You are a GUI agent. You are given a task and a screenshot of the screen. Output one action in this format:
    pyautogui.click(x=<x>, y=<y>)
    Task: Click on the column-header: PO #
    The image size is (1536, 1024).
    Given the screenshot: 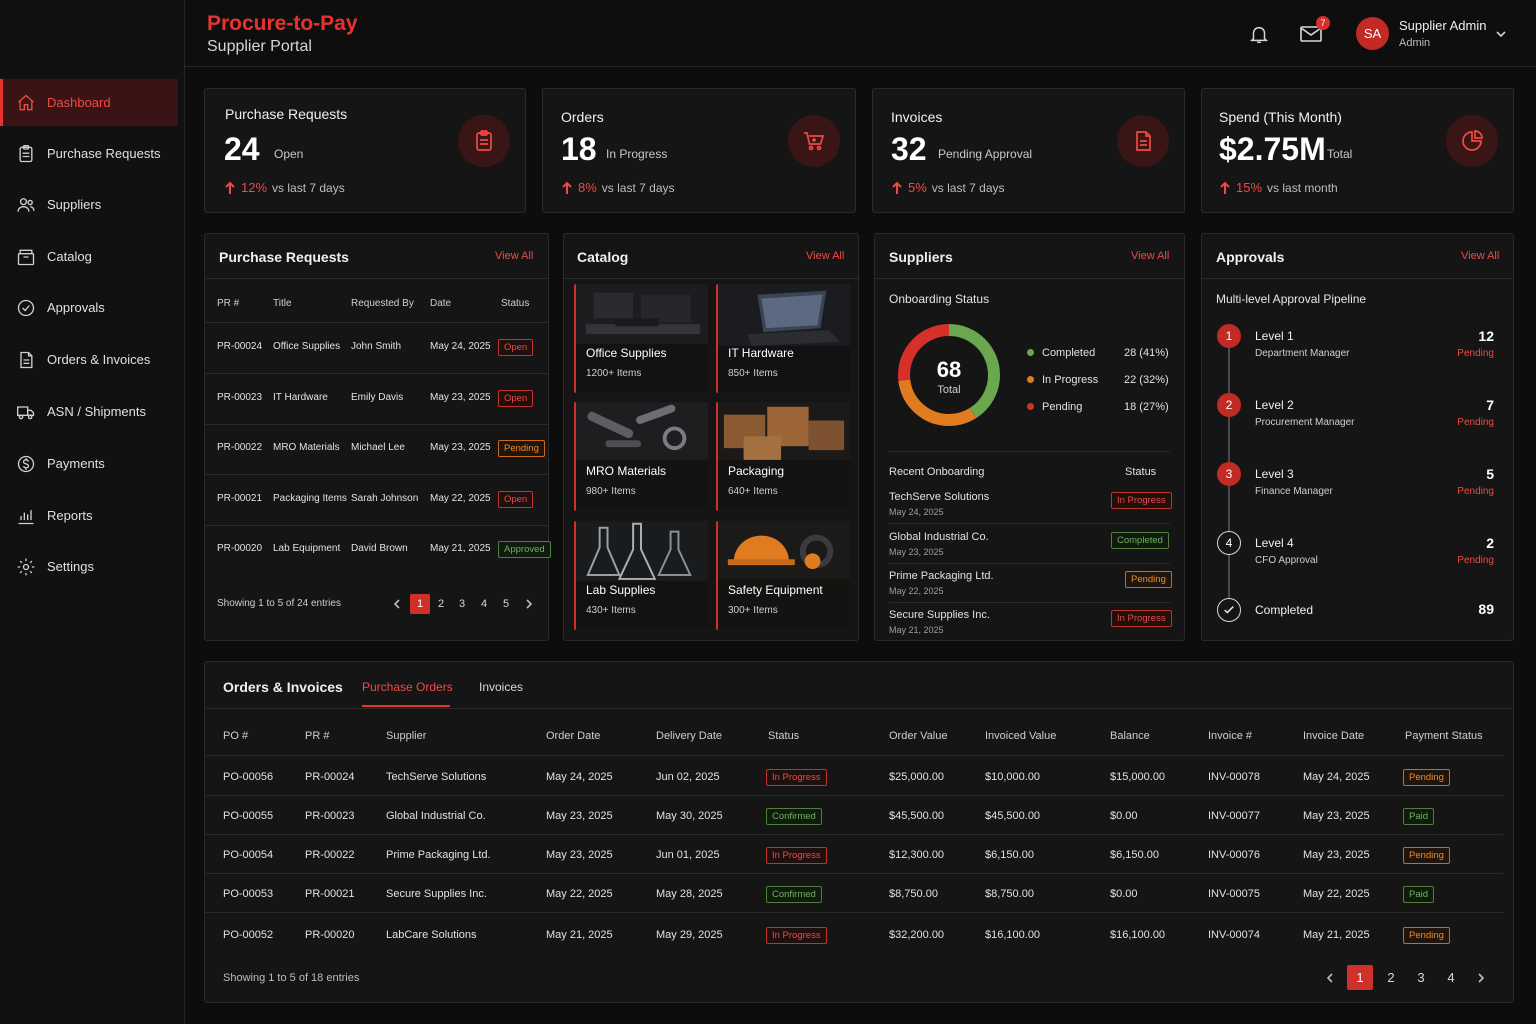 What is the action you would take?
    pyautogui.click(x=236, y=736)
    